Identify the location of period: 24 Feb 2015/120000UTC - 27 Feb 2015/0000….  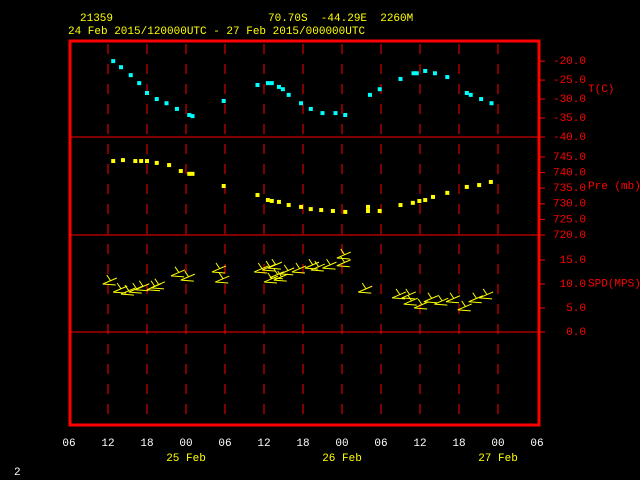
(216, 32).